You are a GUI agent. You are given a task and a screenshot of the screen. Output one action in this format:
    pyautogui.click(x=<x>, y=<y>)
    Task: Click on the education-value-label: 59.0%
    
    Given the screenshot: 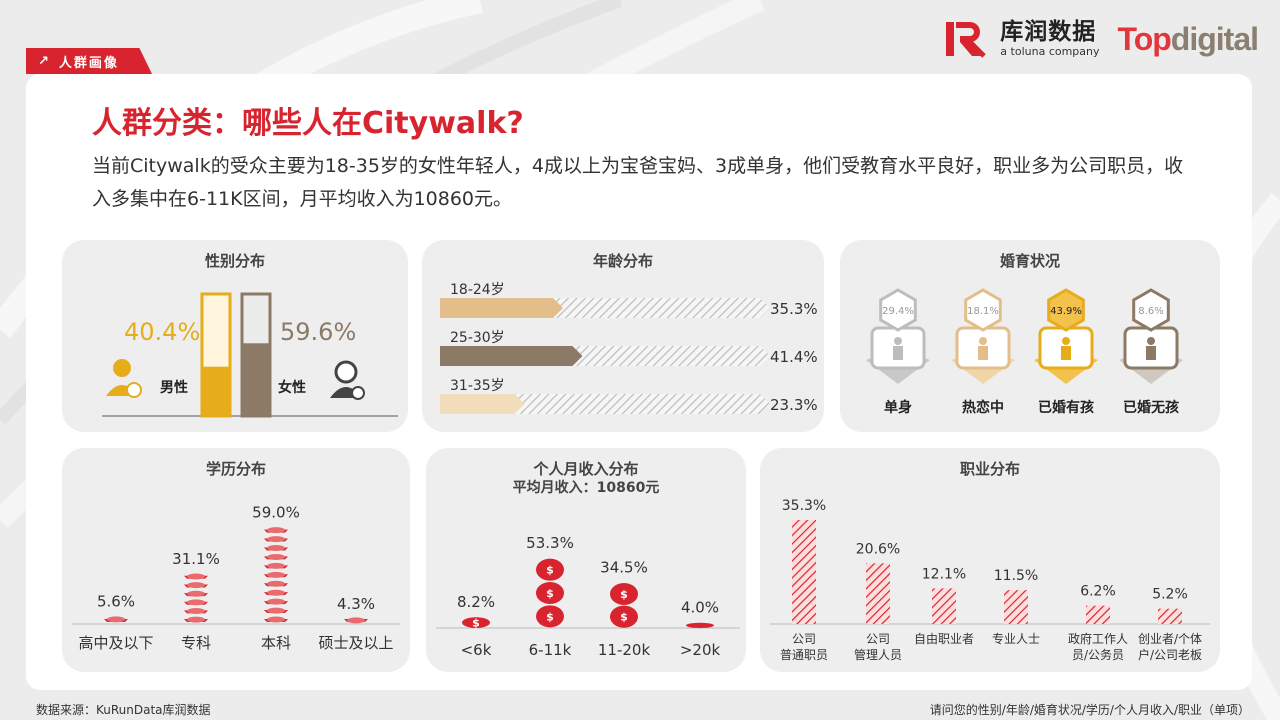 What is the action you would take?
    pyautogui.click(x=276, y=513)
    